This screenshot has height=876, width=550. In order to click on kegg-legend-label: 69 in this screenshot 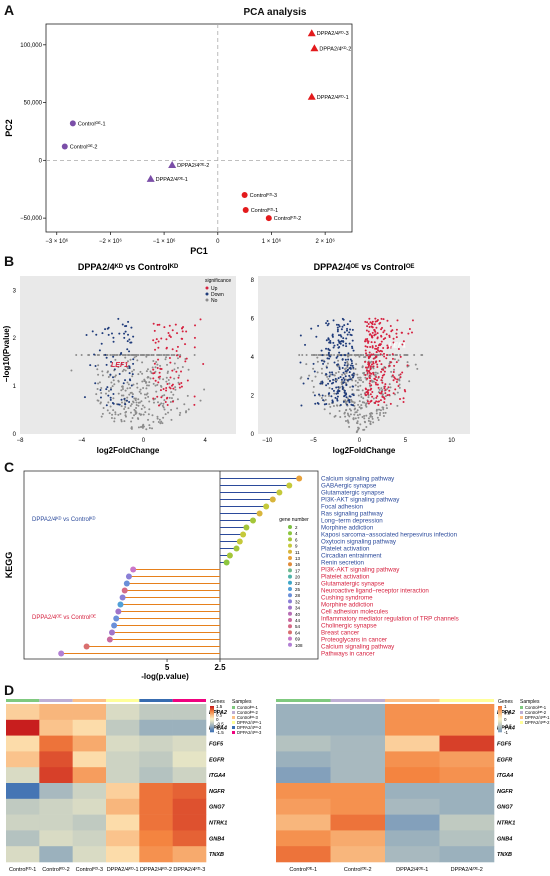, I will do `click(298, 639)`.